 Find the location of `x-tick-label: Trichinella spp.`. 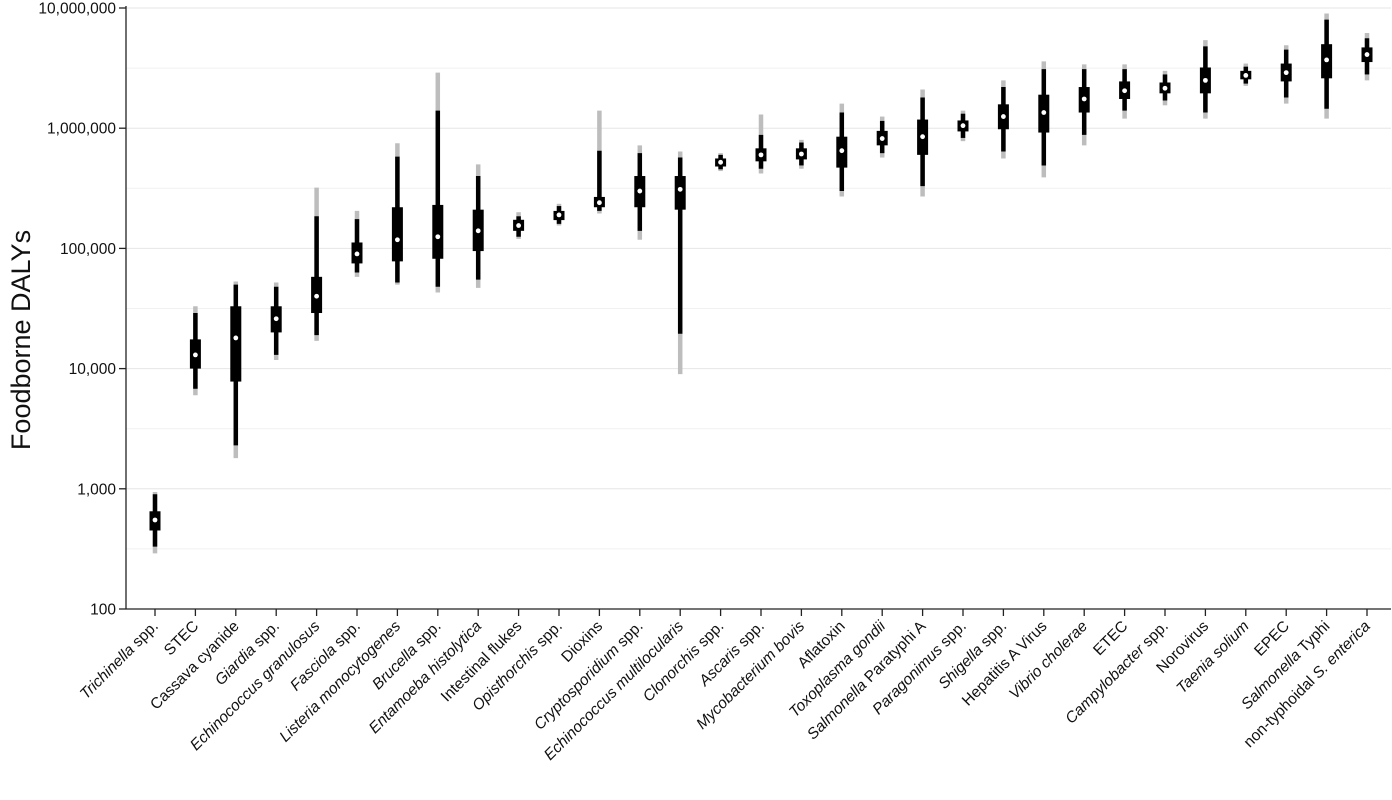

x-tick-label: Trichinella spp. is located at coordinates (119, 660).